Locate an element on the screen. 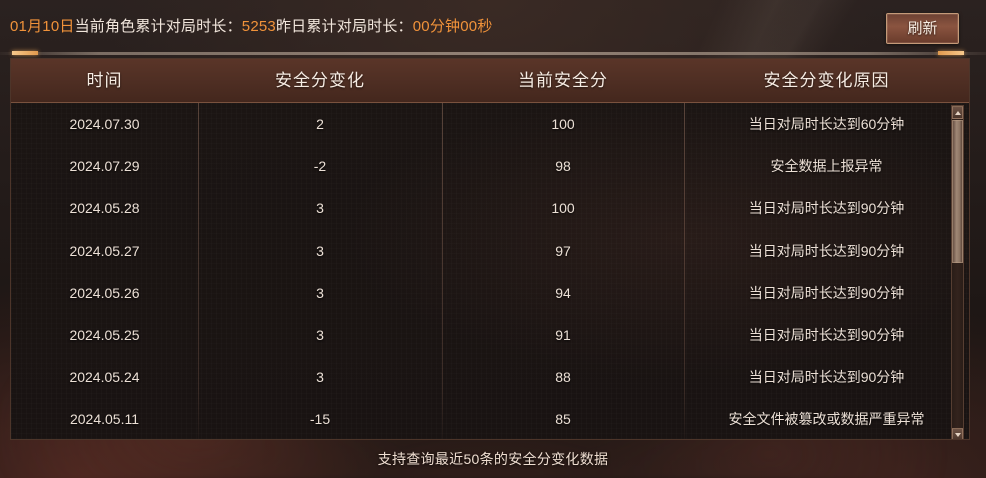 The height and width of the screenshot is (478, 986). cell-current-score: 88 is located at coordinates (563, 377).